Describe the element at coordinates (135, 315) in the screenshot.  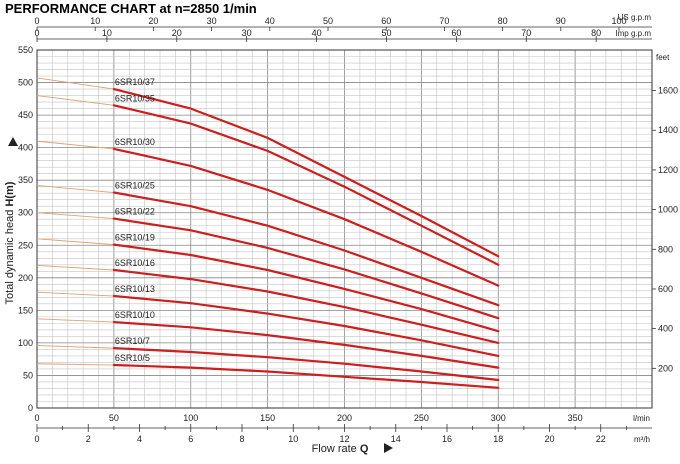
I see `series-label: 6SR10/10` at that location.